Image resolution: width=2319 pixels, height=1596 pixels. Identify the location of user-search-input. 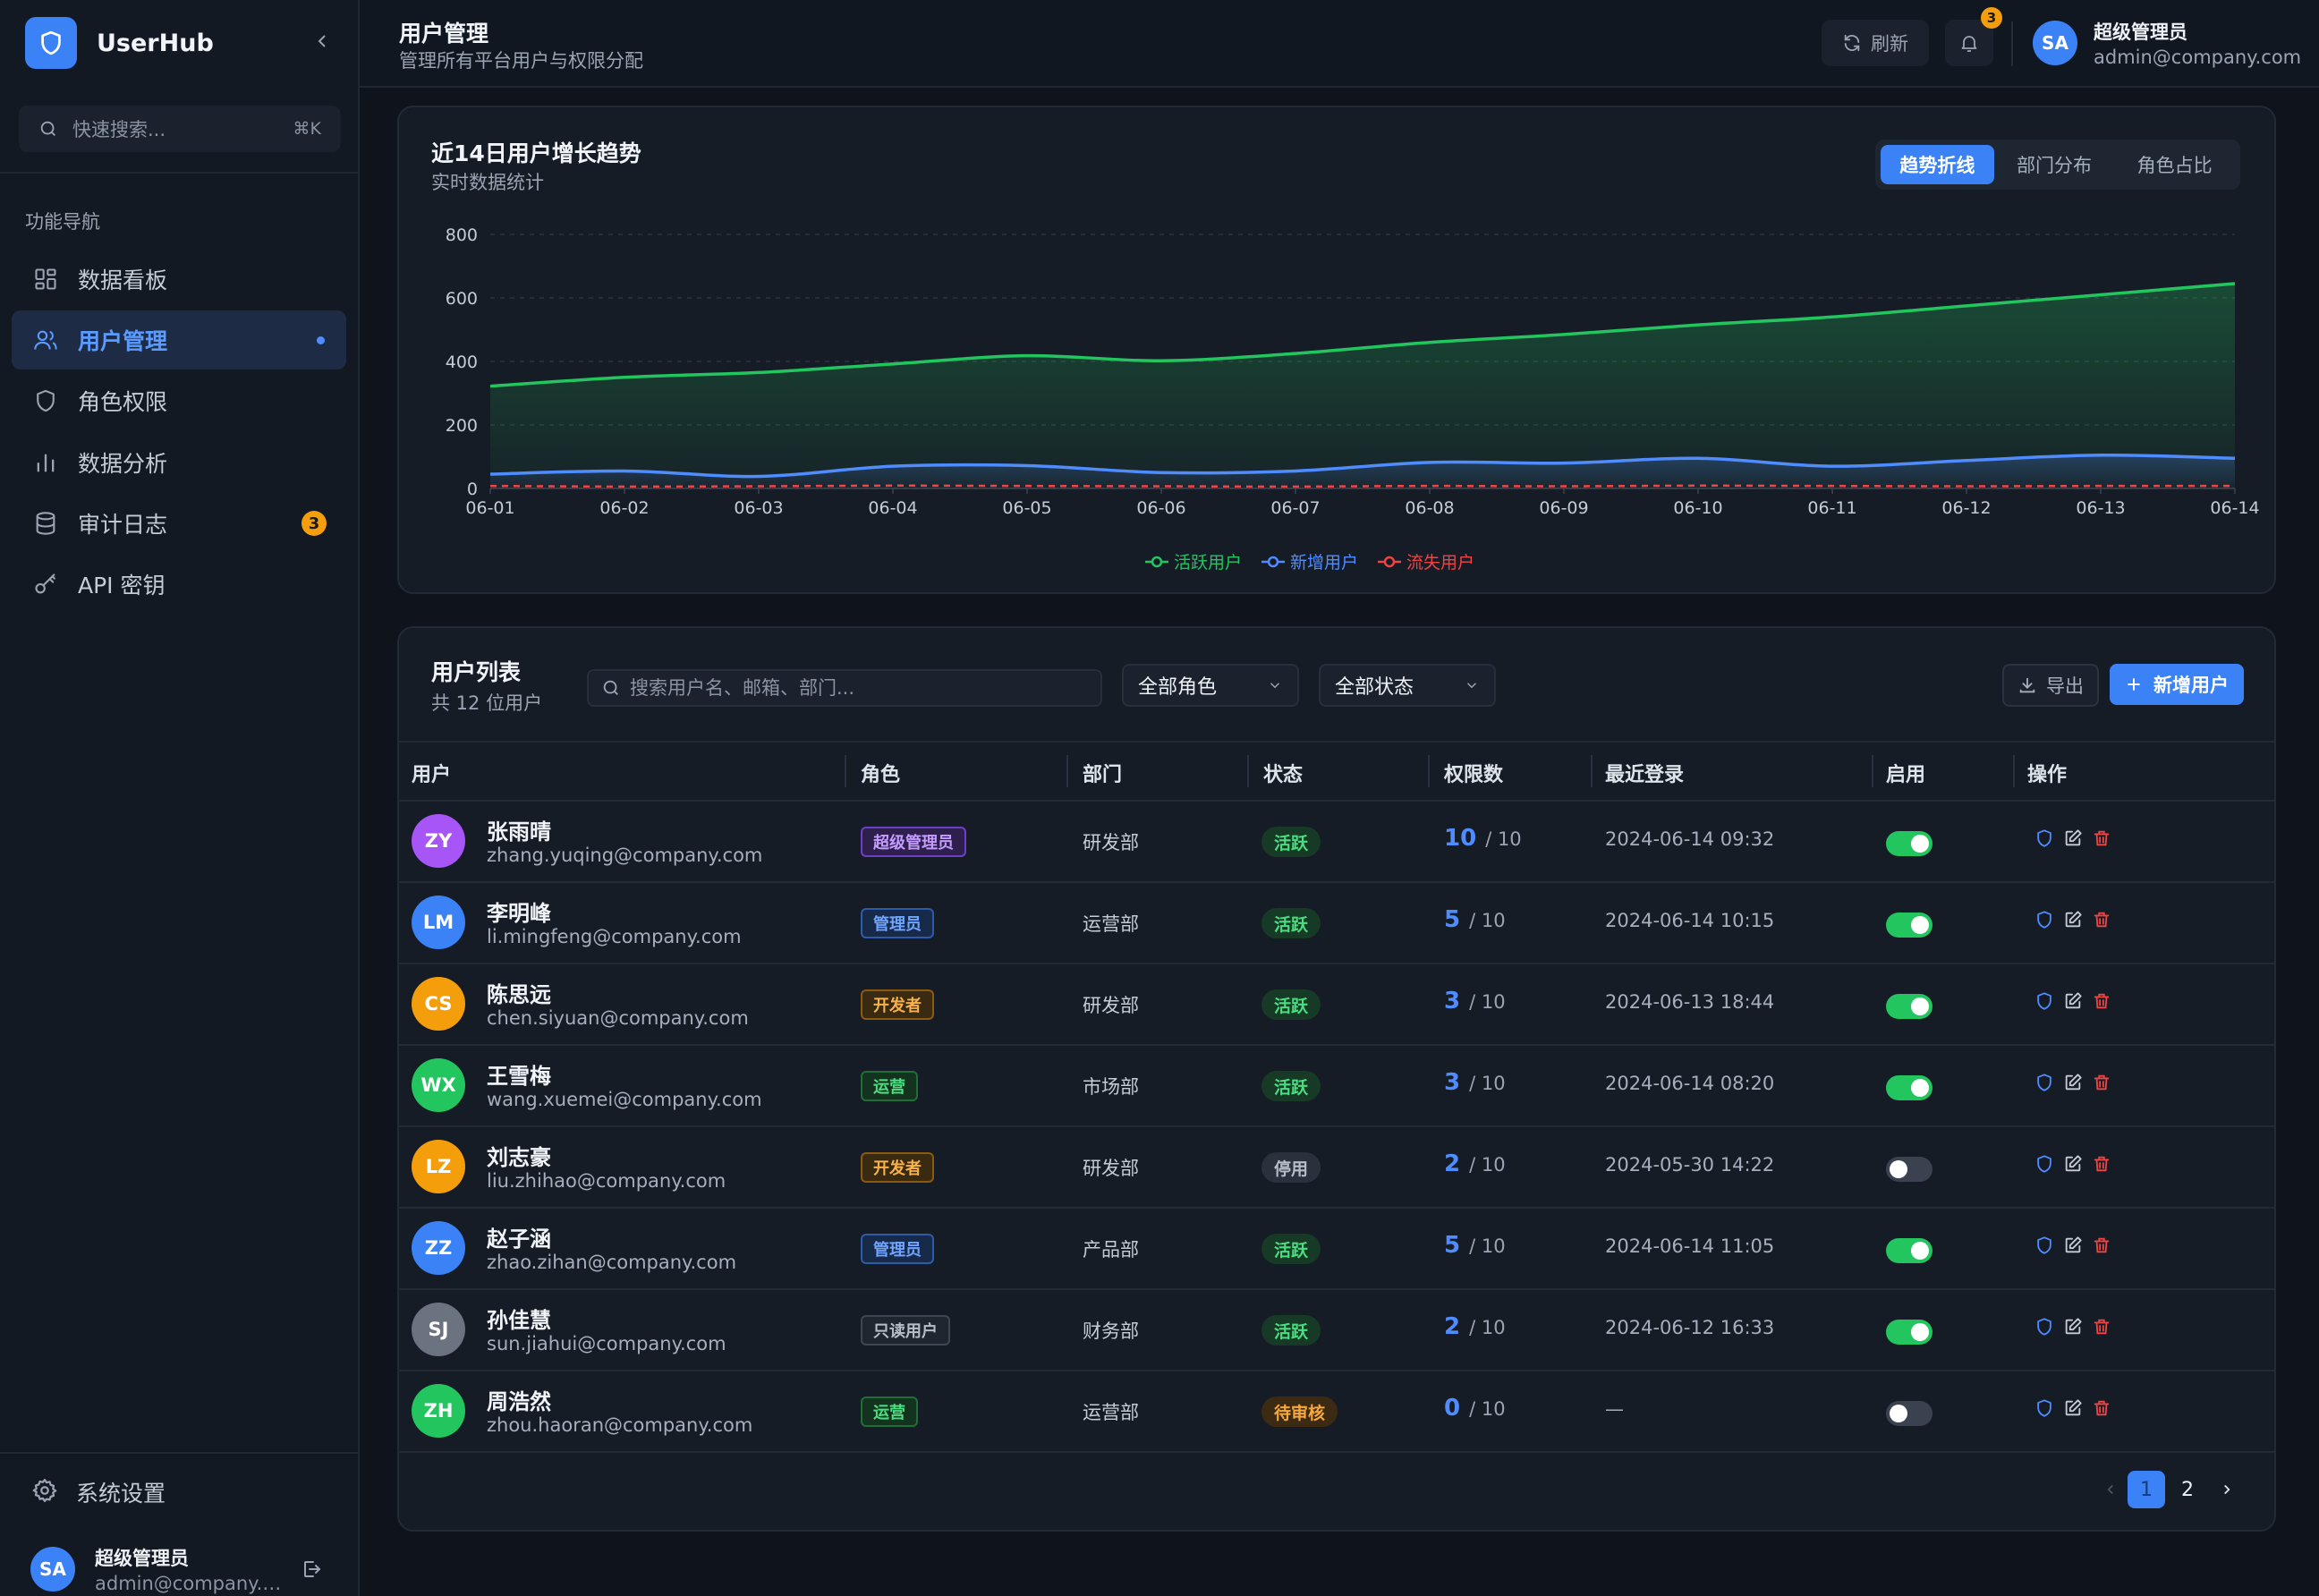
(859, 688).